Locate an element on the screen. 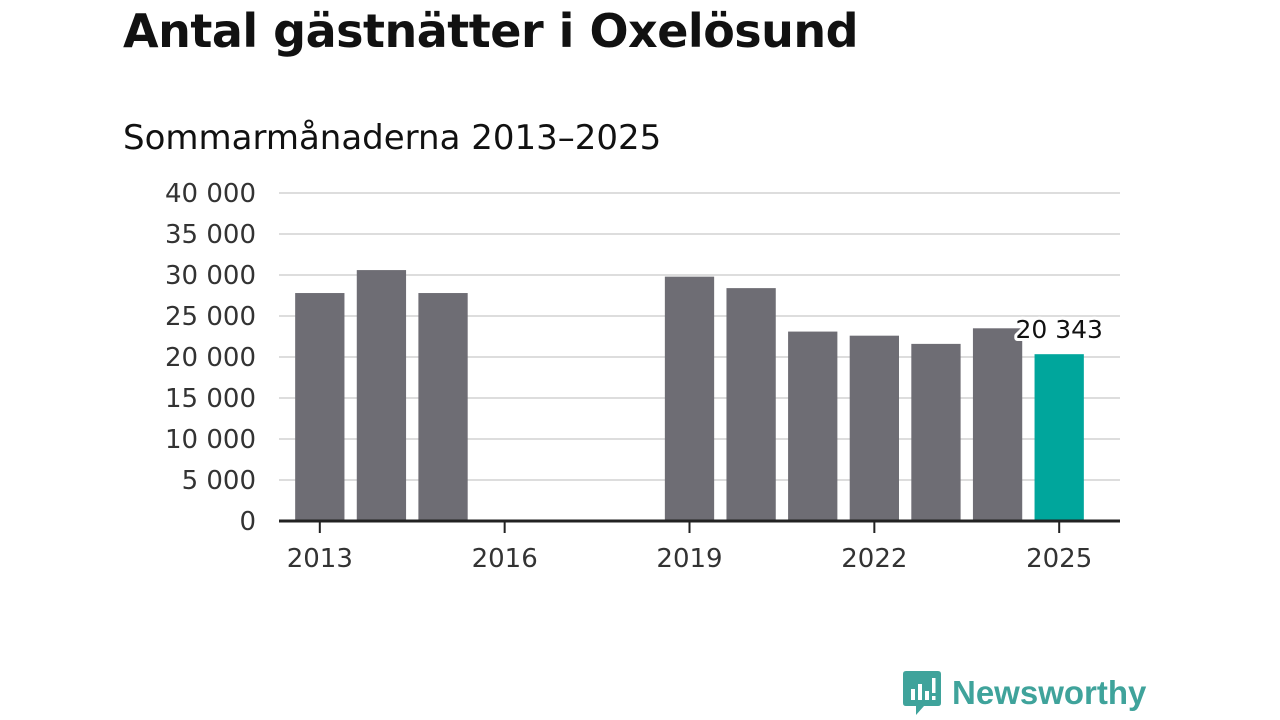 The image size is (1280, 720). bar-2020 is located at coordinates (751, 404).